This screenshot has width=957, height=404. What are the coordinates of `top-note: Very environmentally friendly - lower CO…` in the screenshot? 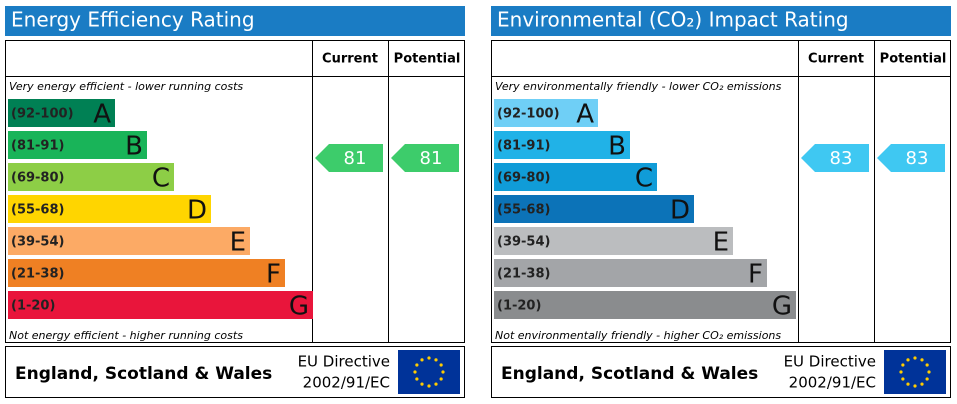 It's located at (638, 86).